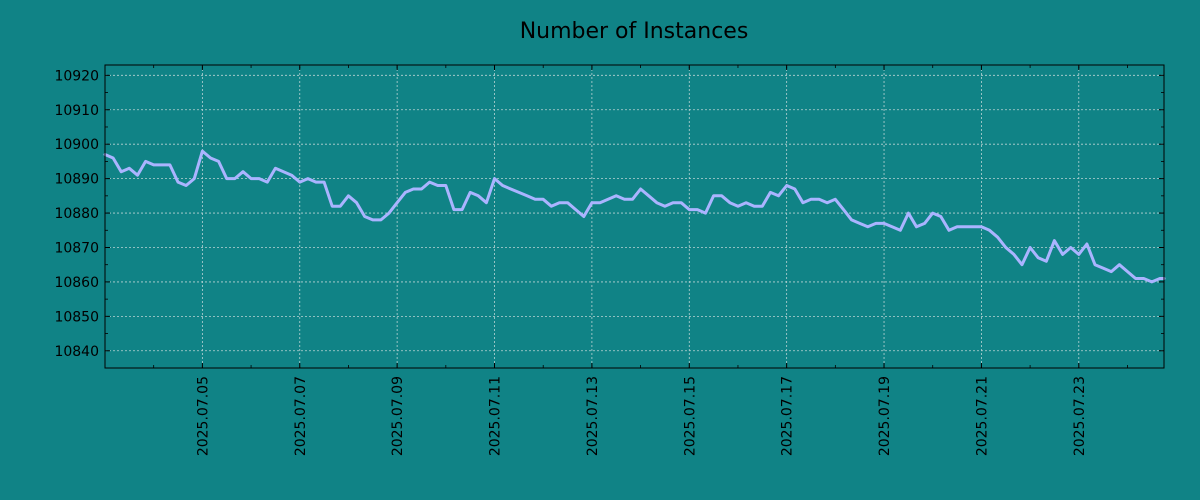 This screenshot has height=500, width=1200. I want to click on x-tick-label: 2025.07.13, so click(593, 416).